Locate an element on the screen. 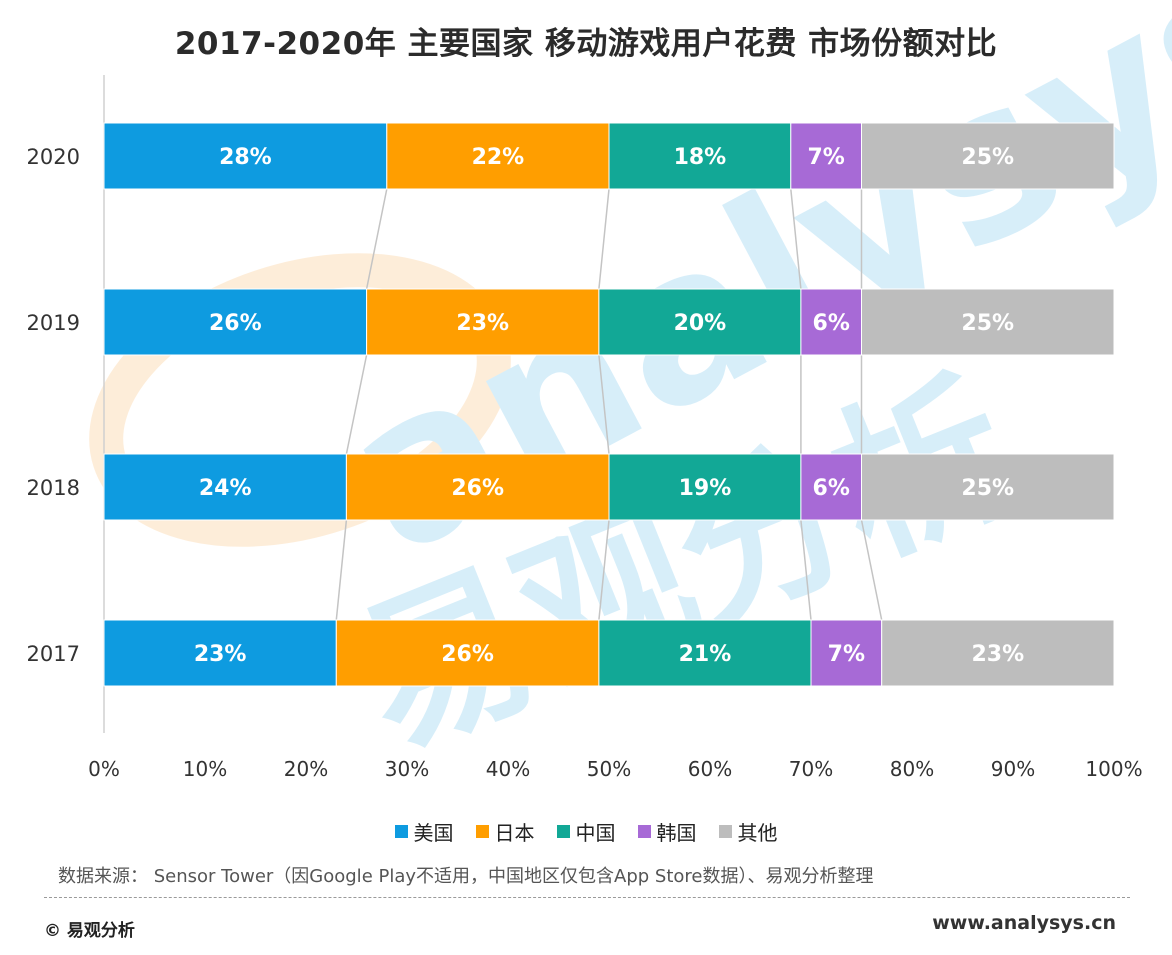 This screenshot has width=1172, height=955. chart-legend: 美国 日本 中国 韩国 其他 is located at coordinates (586, 831).